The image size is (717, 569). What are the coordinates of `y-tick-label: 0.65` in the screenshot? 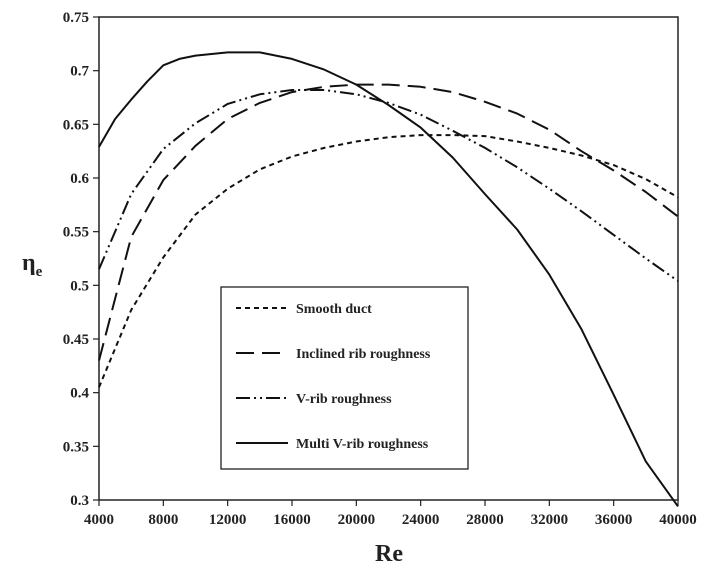 It's located at (76, 125).